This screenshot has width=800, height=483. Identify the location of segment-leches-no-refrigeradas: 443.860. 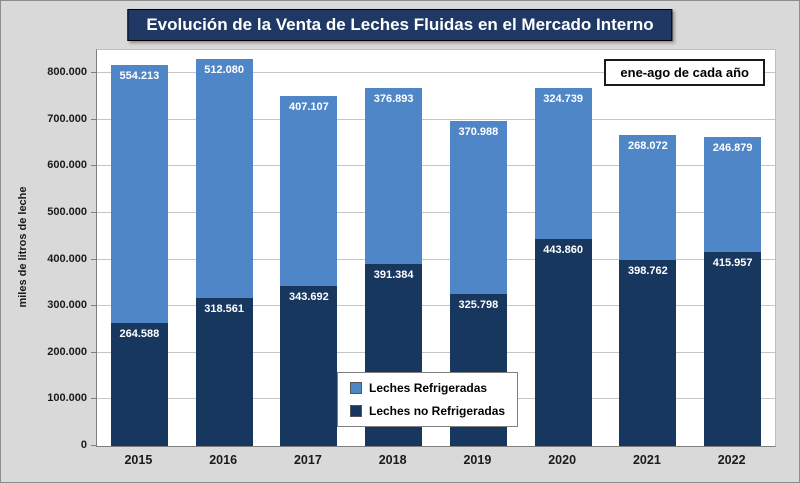
(563, 342).